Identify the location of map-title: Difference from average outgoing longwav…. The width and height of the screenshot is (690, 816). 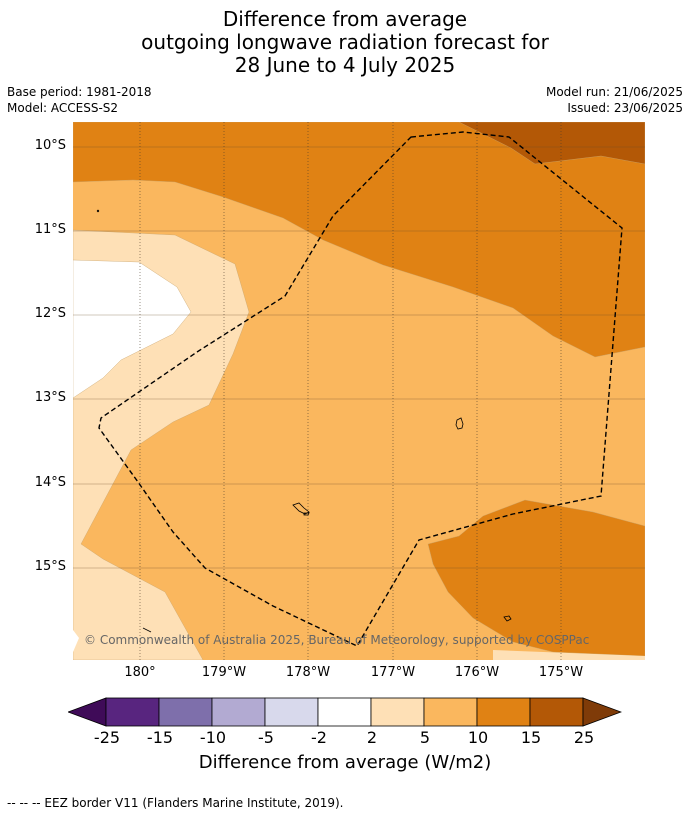
(345, 42).